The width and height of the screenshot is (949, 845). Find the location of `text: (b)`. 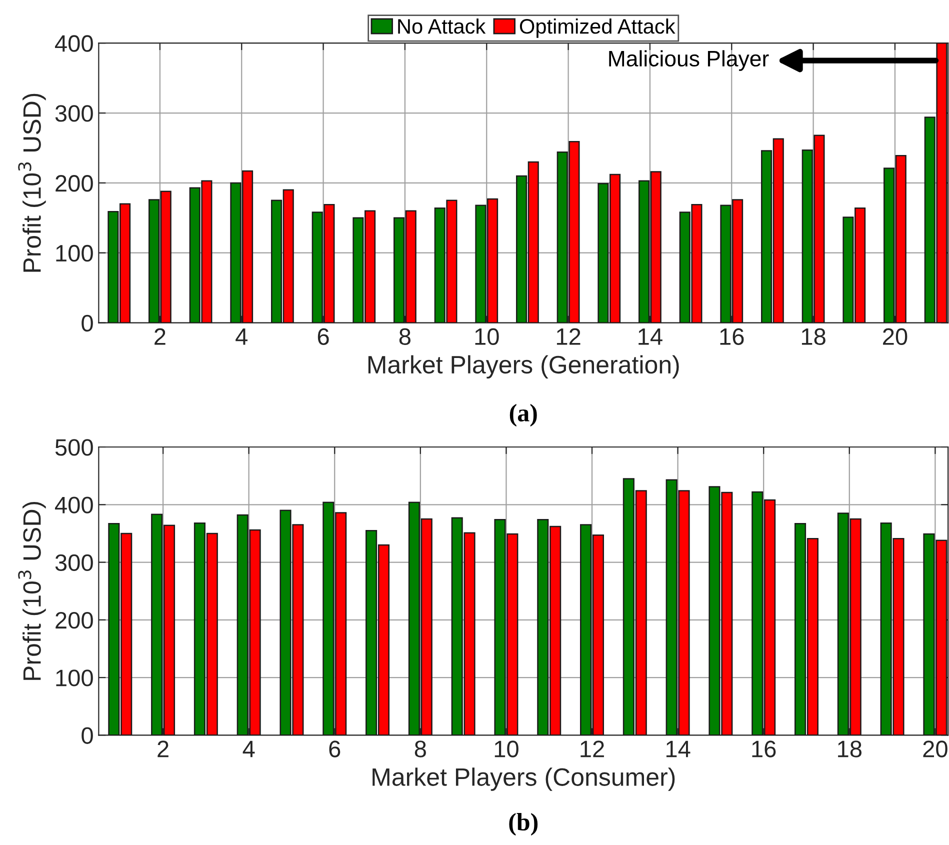

text: (b) is located at coordinates (523, 824).